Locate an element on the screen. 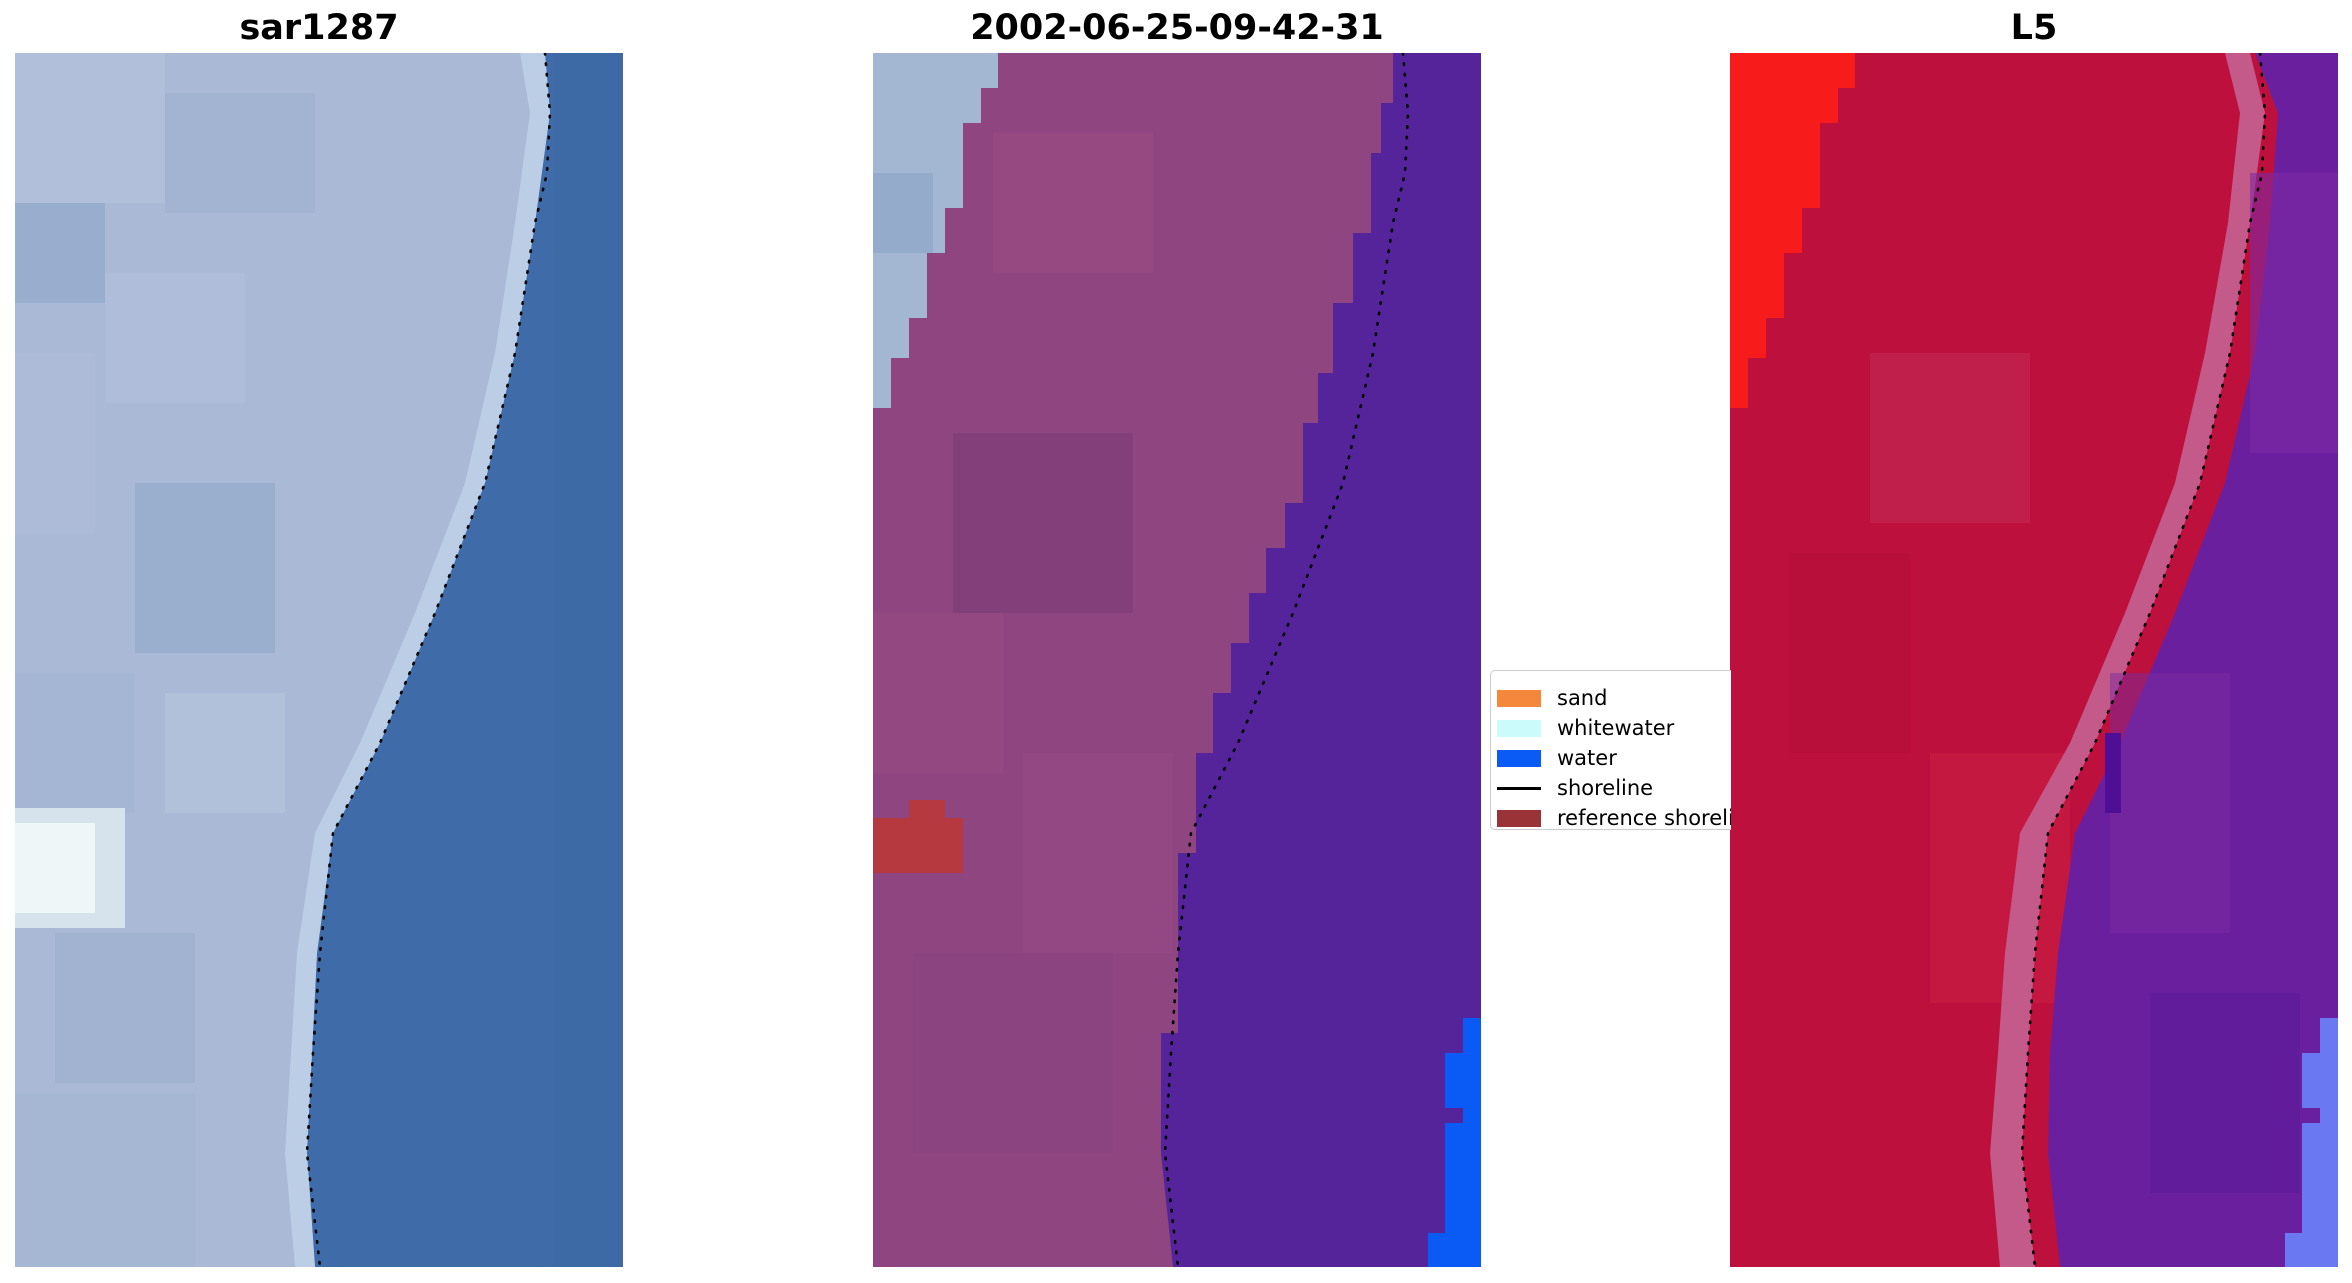 The image size is (2352, 1283). reference-shoreline-swatch is located at coordinates (1519, 818).